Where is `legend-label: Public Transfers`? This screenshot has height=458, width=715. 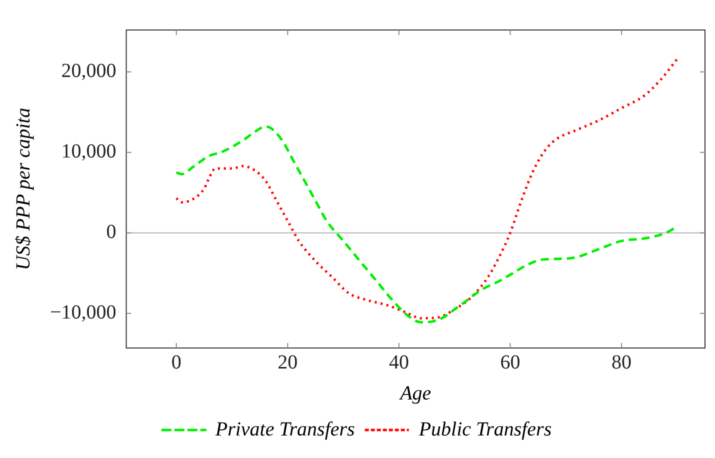
legend-label: Public Transfers is located at coordinates (485, 429).